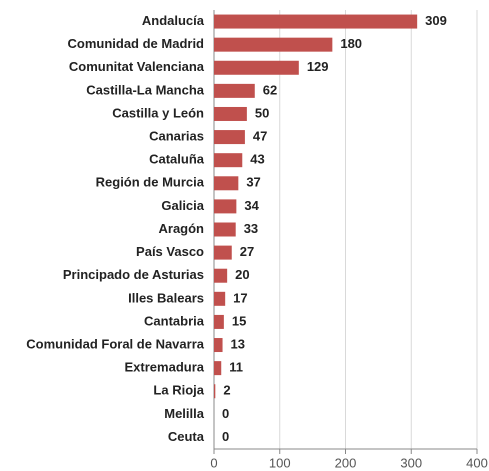 Image resolution: width=489 pixels, height=471 pixels. I want to click on data-label: 129, so click(318, 66).